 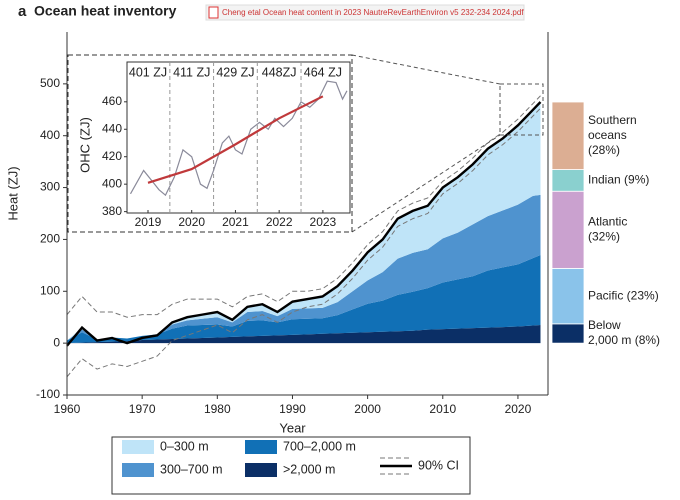 I want to click on x-tick-label: 1970, so click(x=142, y=409).